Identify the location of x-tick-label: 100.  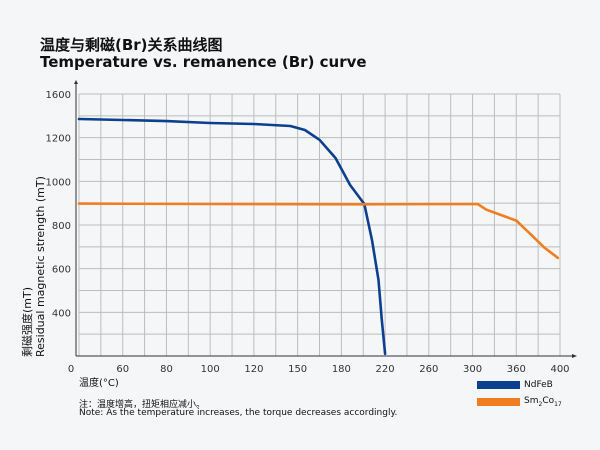
(210, 369).